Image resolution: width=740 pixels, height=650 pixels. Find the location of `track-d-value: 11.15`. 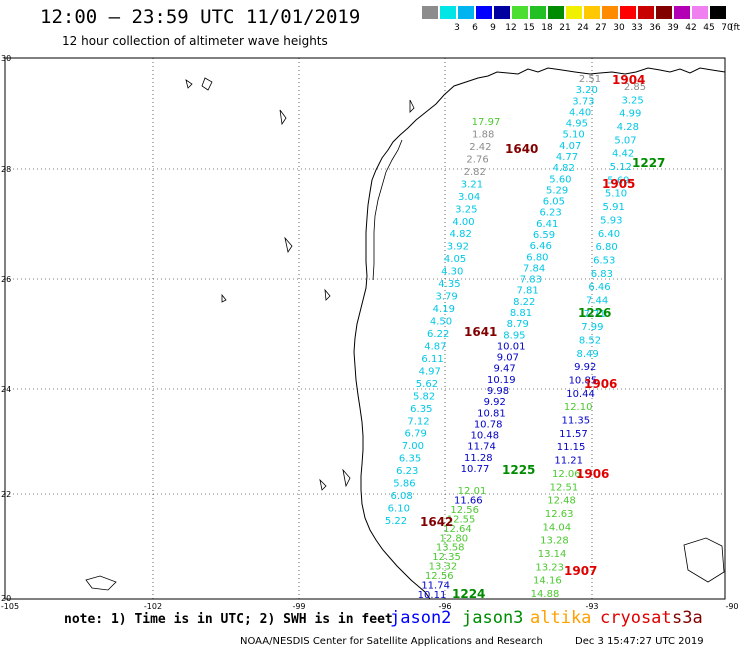

track-d-value: 11.15 is located at coordinates (571, 447).